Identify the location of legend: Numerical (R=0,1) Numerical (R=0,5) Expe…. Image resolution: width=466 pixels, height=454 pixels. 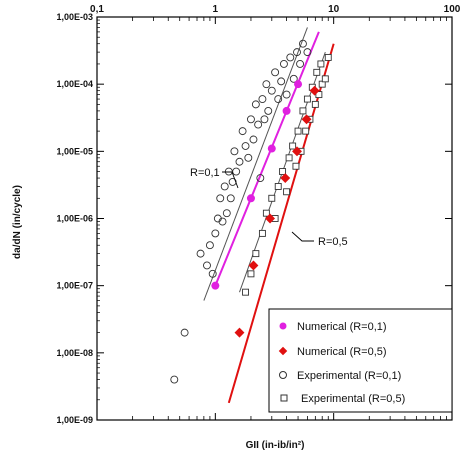
(360, 360).